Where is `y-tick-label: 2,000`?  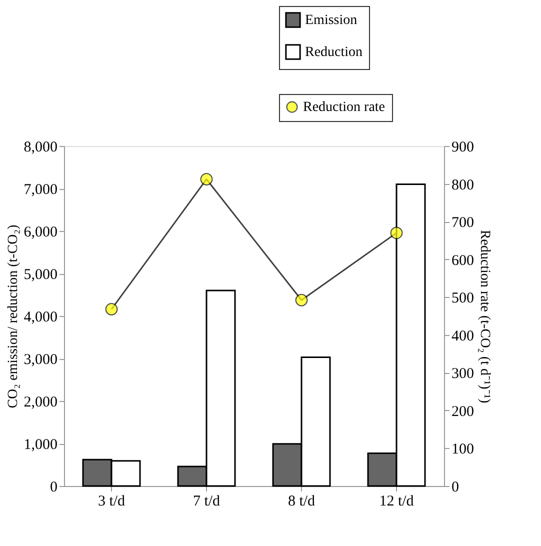
y-tick-label: 2,000 is located at coordinates (41, 402).